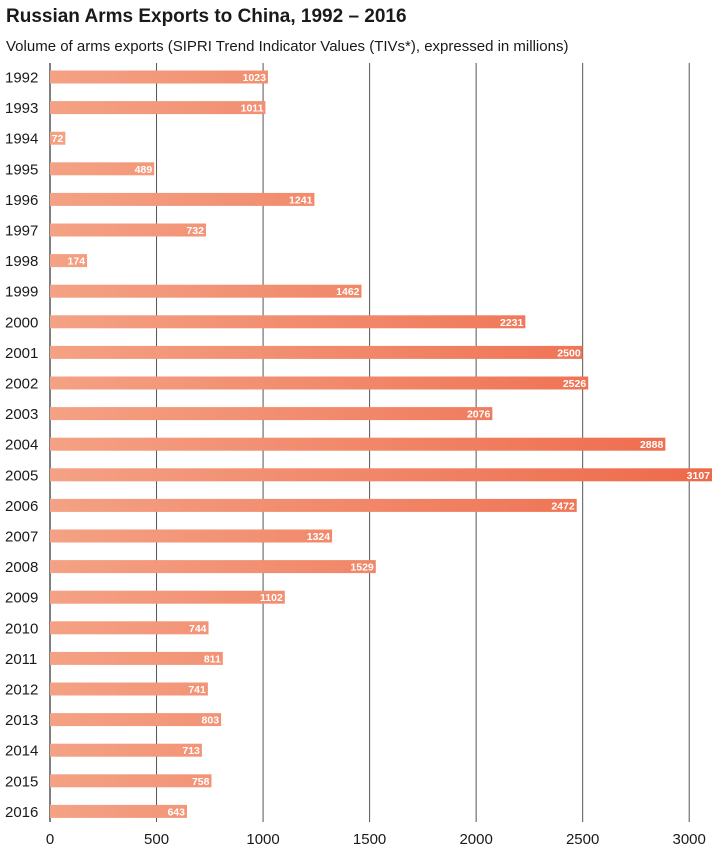 The width and height of the screenshot is (725, 850). Describe the element at coordinates (191, 751) in the screenshot. I see `data-label: 713` at that location.